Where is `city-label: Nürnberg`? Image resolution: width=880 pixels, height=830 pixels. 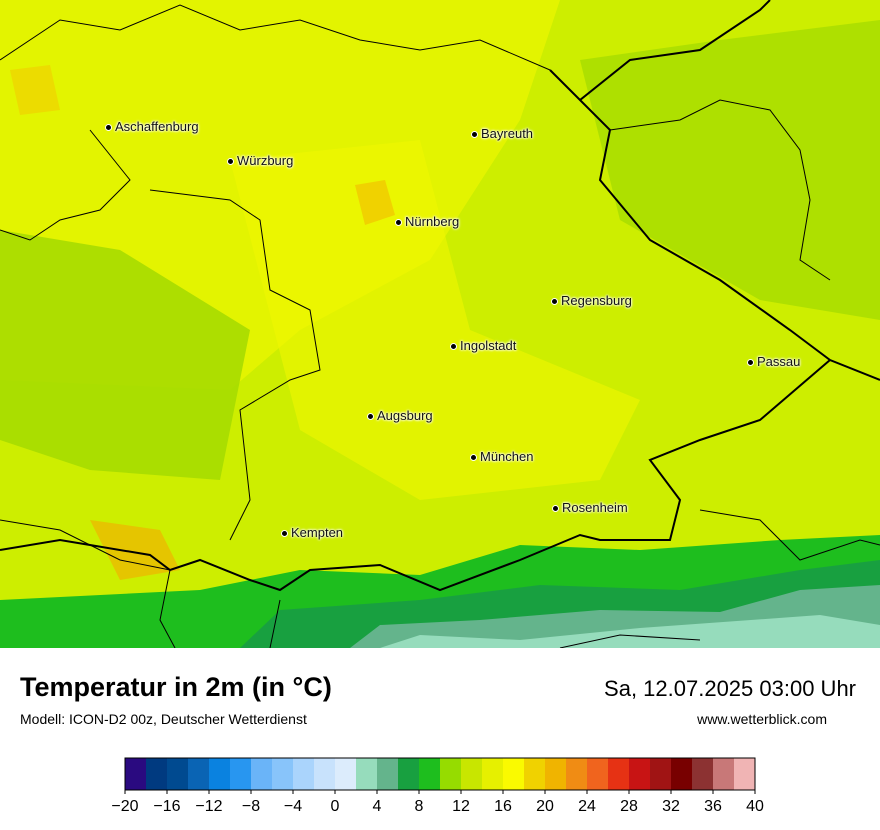 city-label: Nürnberg is located at coordinates (427, 222).